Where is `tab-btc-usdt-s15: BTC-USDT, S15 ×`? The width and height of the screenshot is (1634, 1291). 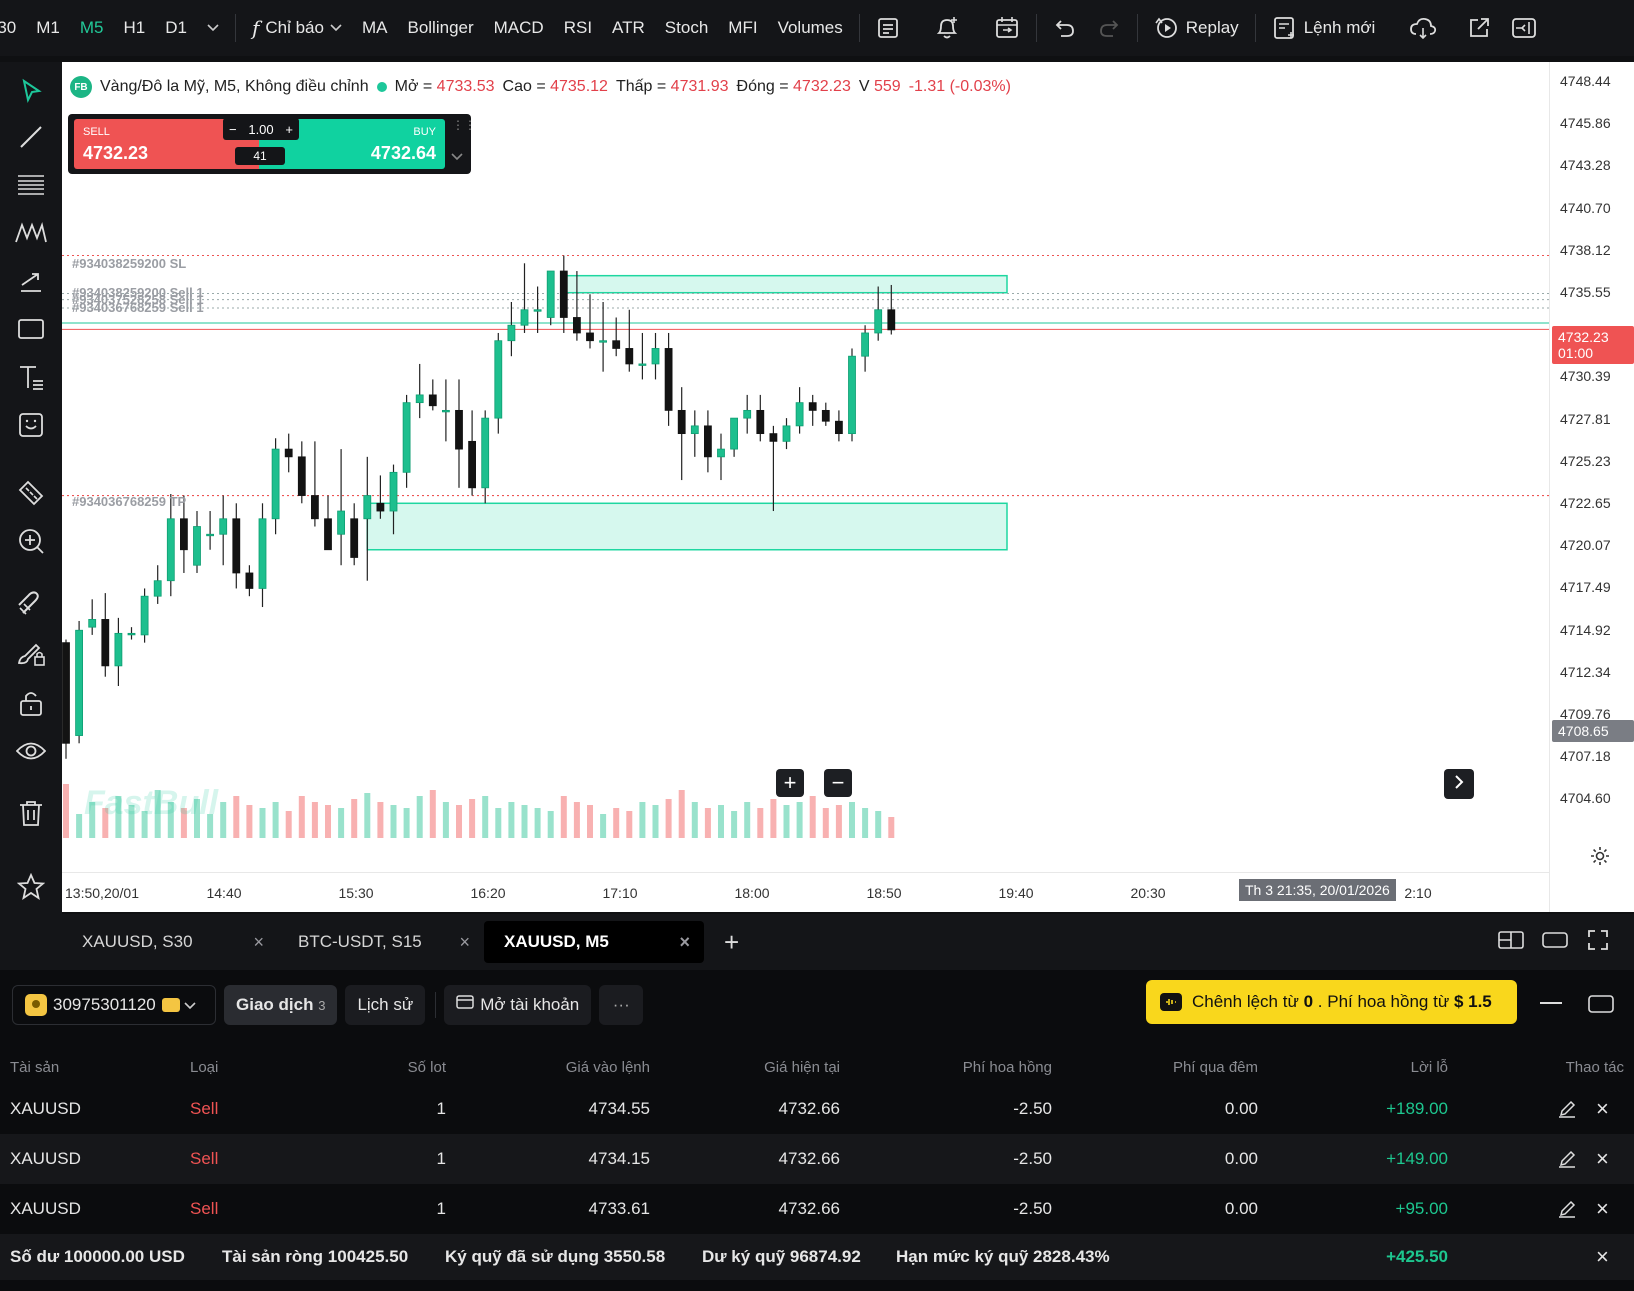 tab-btc-usdt-s15: BTC-USDT, S15 × is located at coordinates (381, 942).